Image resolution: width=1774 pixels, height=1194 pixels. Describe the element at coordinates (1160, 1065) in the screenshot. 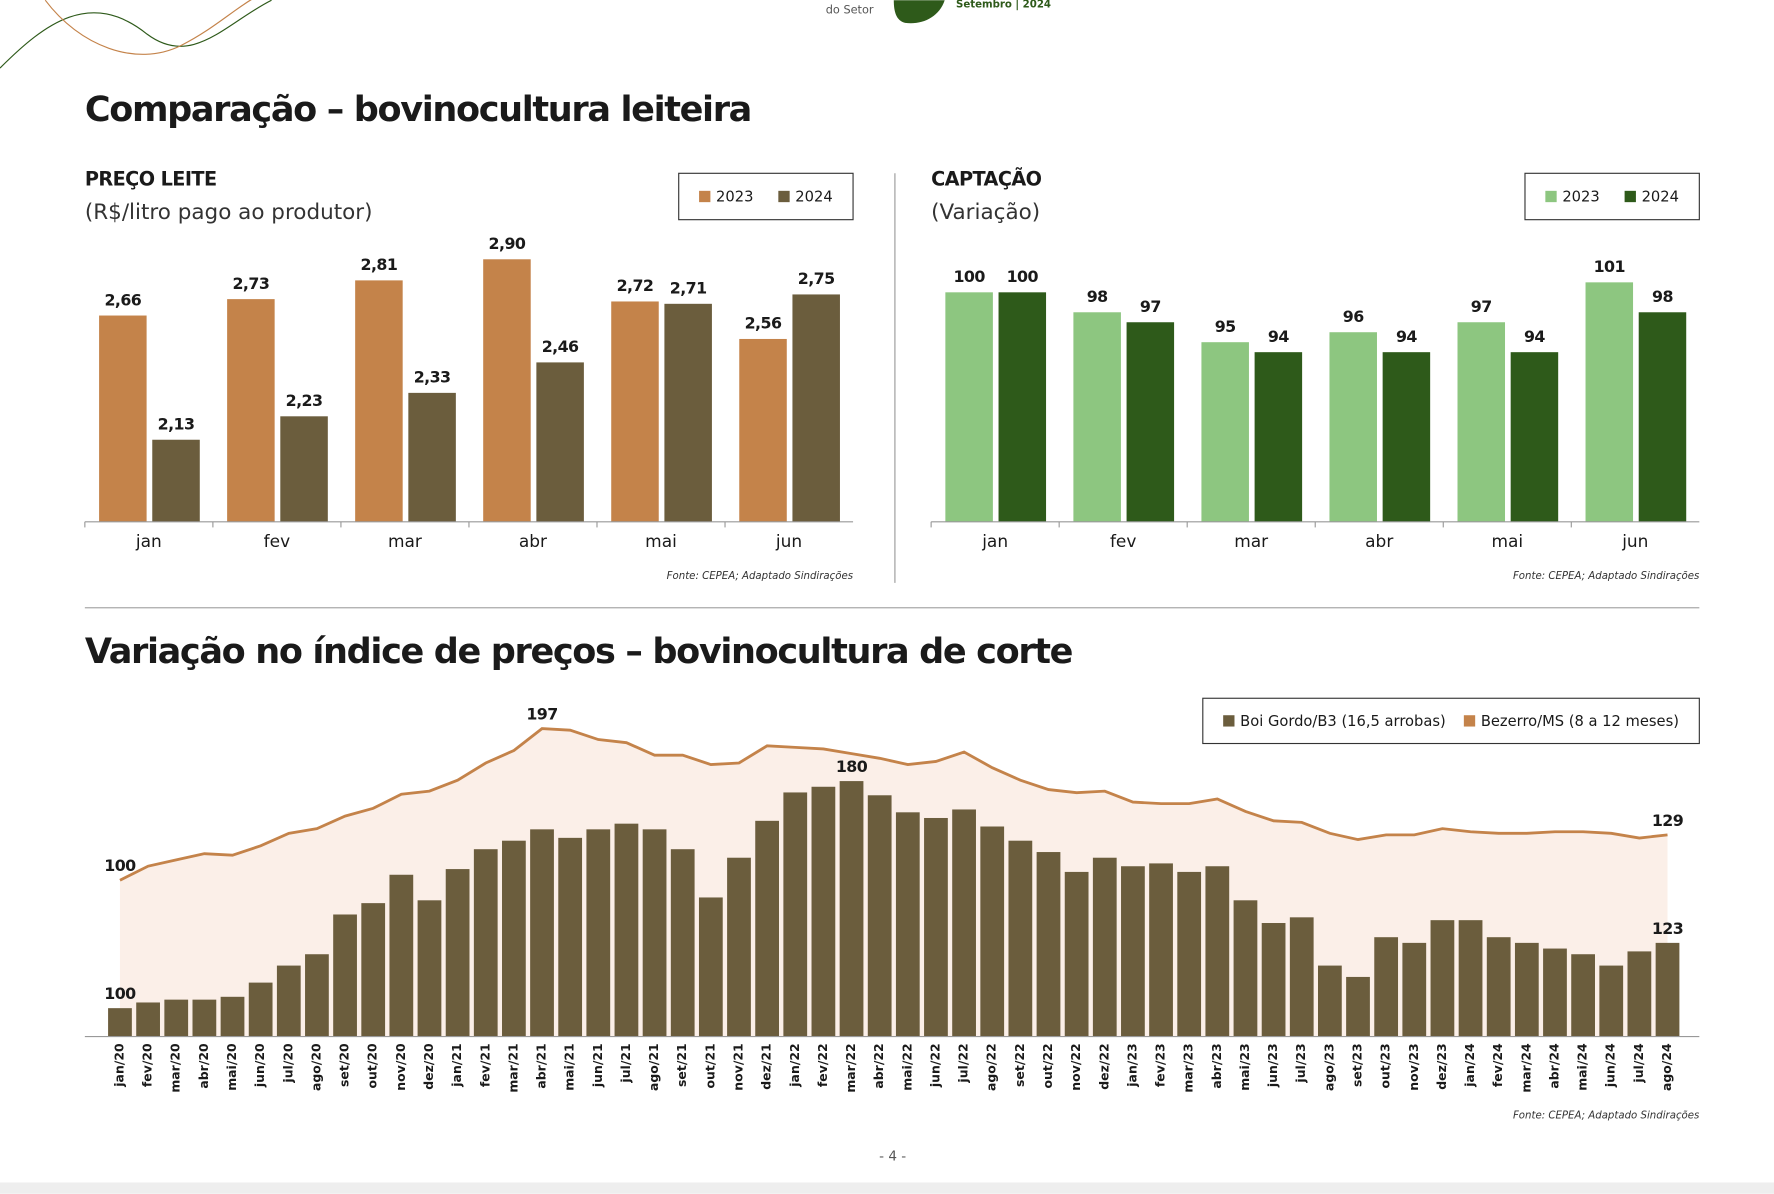

I see `x-tick-label: fev/23` at that location.